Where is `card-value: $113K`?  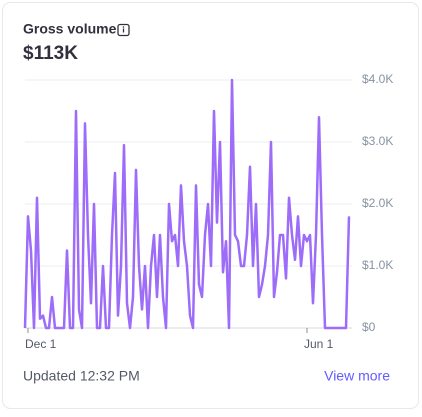
card-value: $113K is located at coordinates (50, 53).